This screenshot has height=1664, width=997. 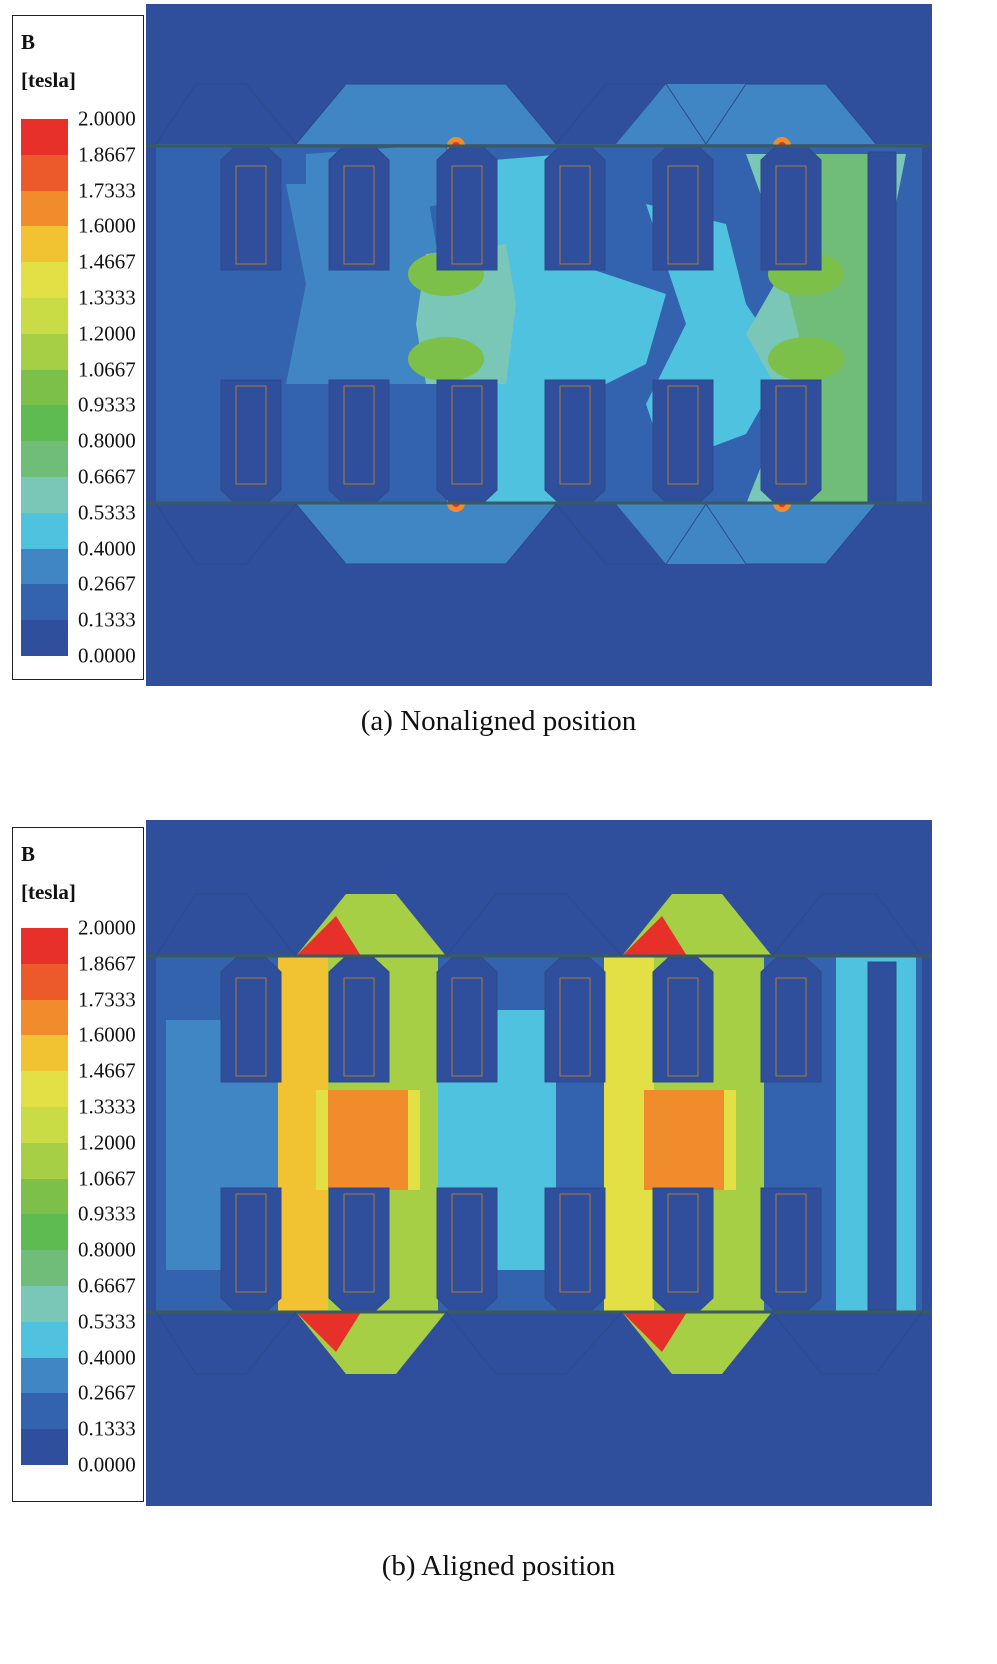 What do you see at coordinates (498, 1566) in the screenshot?
I see `caption: (b) Aligned position` at bounding box center [498, 1566].